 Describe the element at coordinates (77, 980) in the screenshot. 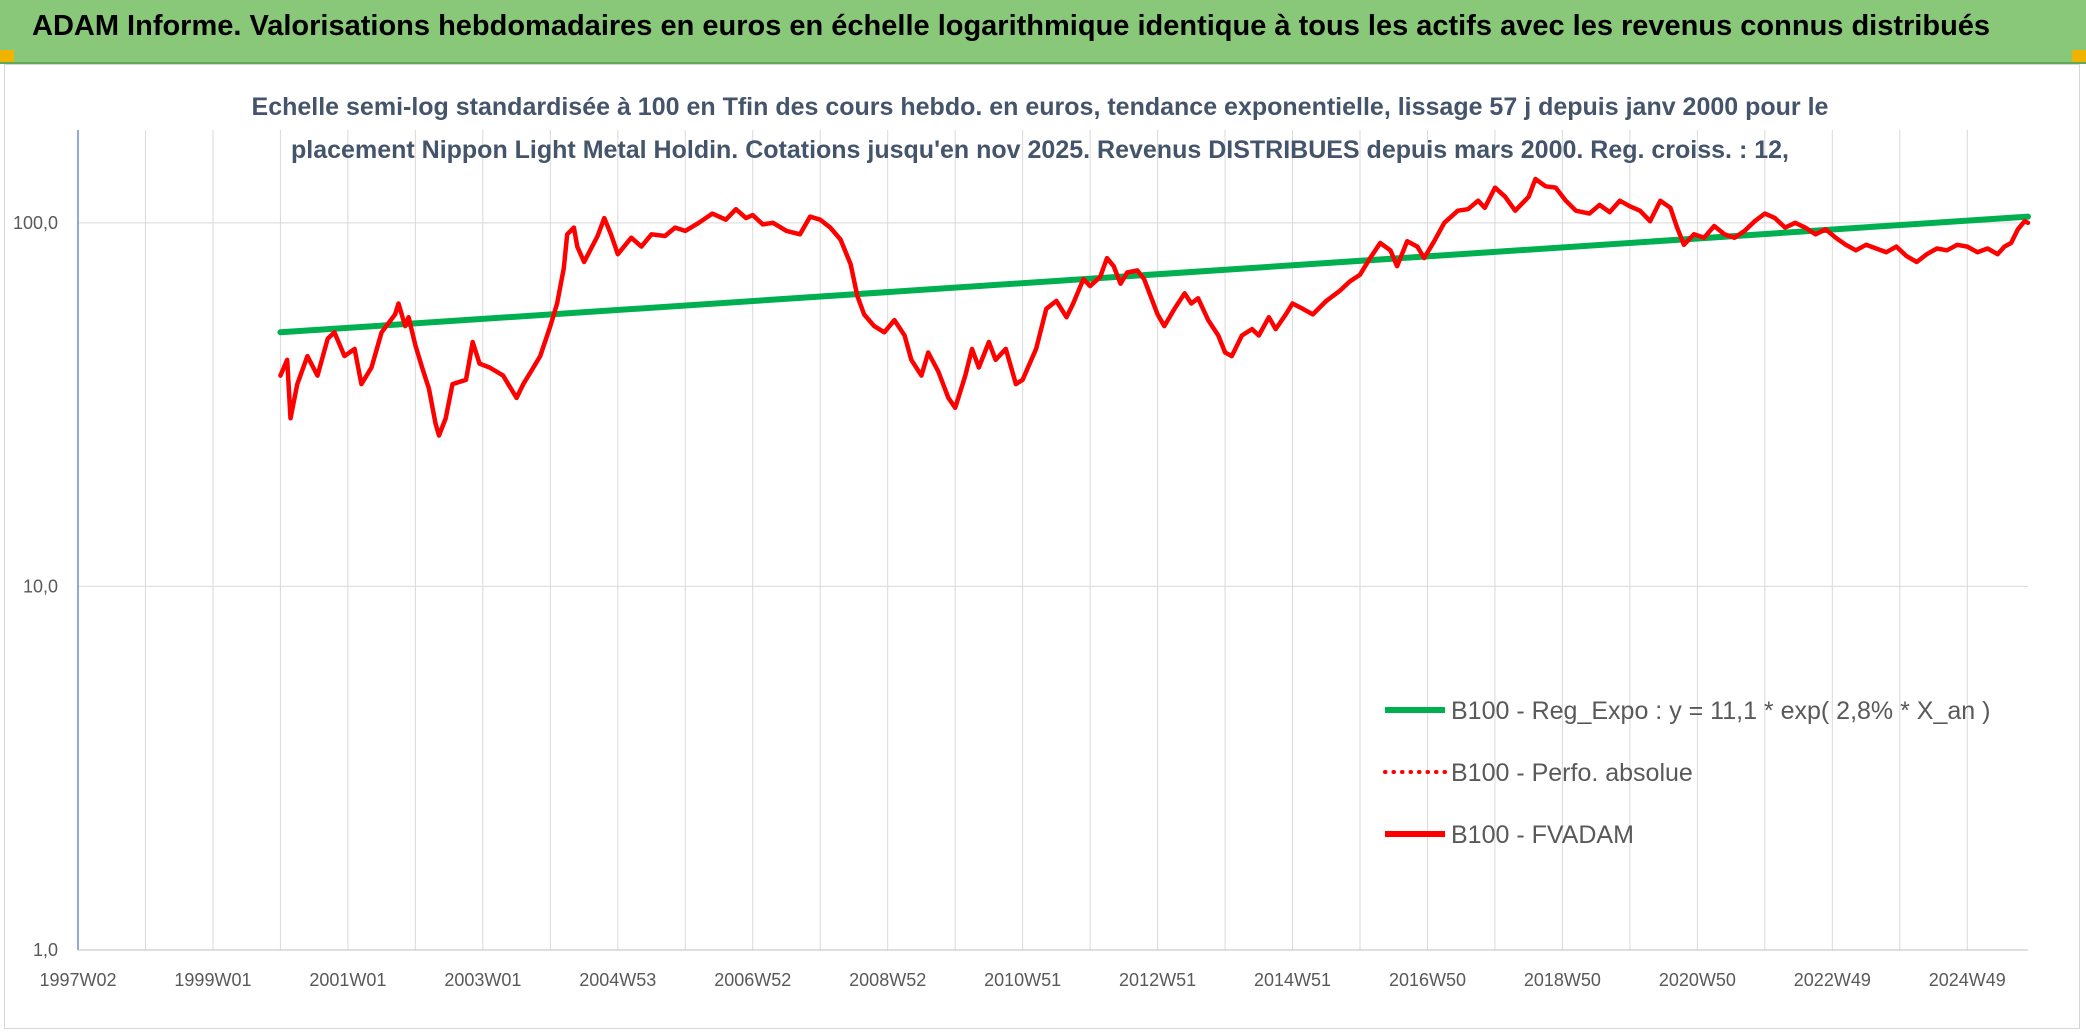

I see `x-tick-label: 1997W02` at that location.